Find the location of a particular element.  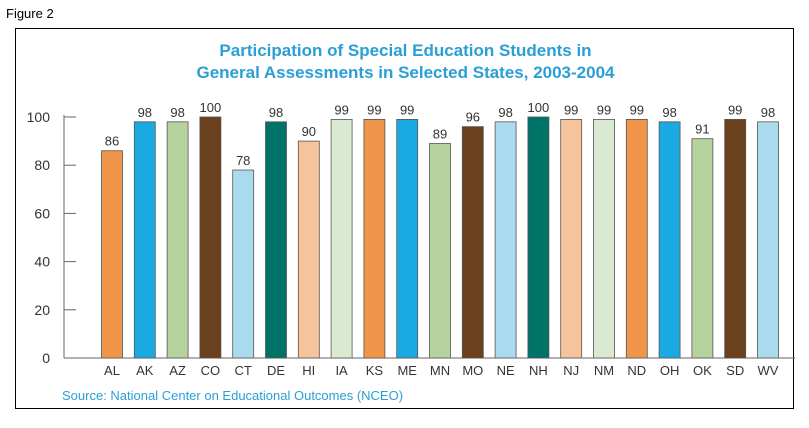

bar-ak is located at coordinates (144, 240).